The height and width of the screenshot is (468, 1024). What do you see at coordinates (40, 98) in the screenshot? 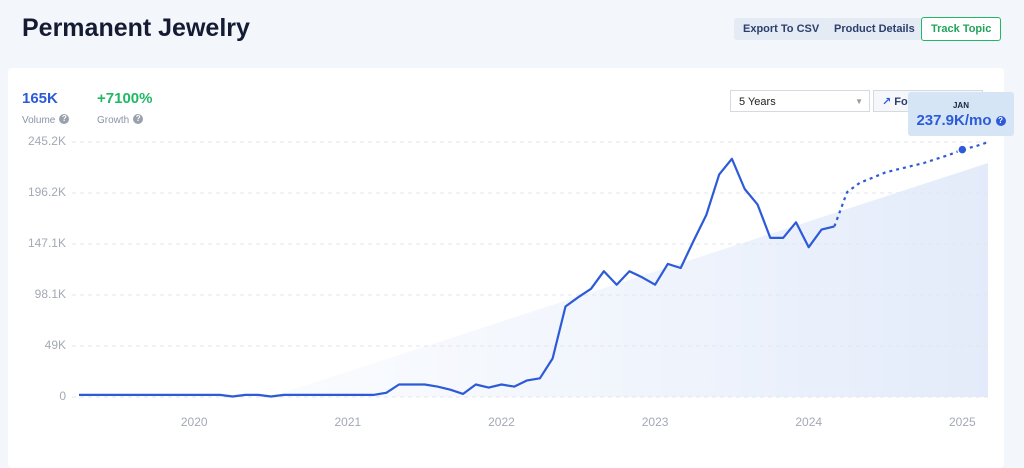
I see `metric-value: 165K` at bounding box center [40, 98].